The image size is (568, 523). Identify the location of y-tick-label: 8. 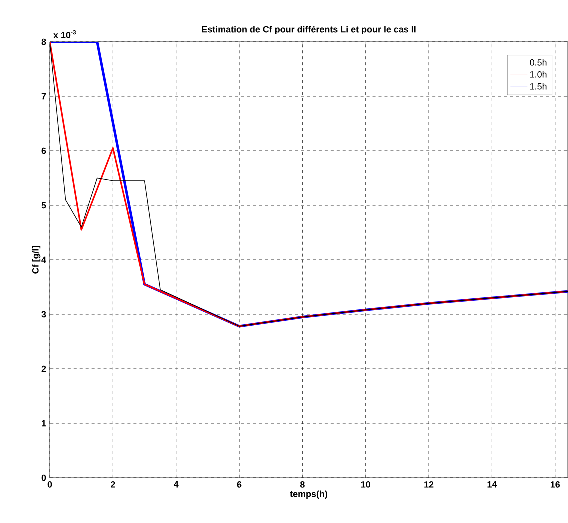
(44, 42).